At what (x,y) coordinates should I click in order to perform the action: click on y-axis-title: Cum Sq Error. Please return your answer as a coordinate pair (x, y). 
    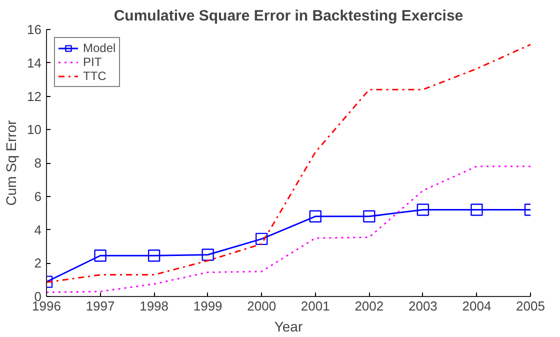
    Looking at the image, I should click on (11, 163).